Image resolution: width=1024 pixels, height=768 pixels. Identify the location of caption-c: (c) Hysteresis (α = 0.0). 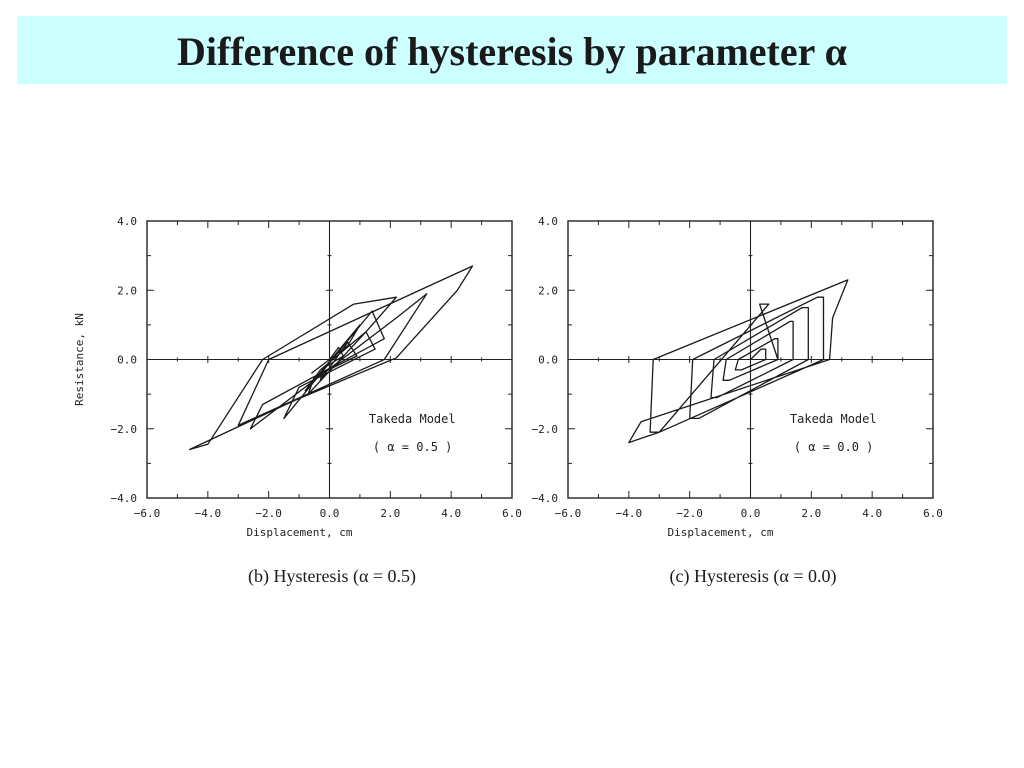
(753, 576).